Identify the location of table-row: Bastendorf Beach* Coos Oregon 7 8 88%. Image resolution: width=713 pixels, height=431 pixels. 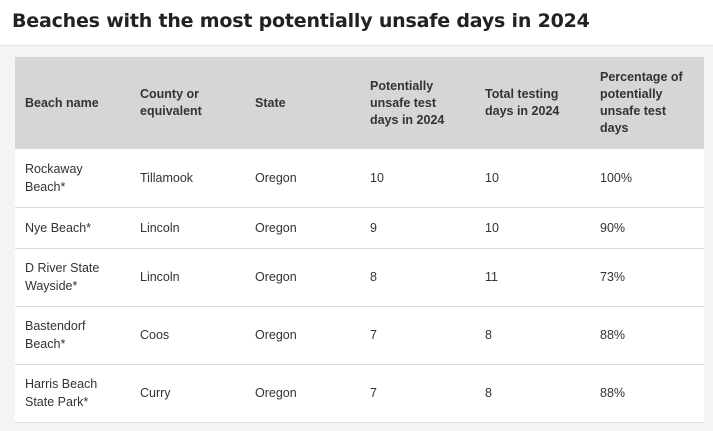
(359, 335).